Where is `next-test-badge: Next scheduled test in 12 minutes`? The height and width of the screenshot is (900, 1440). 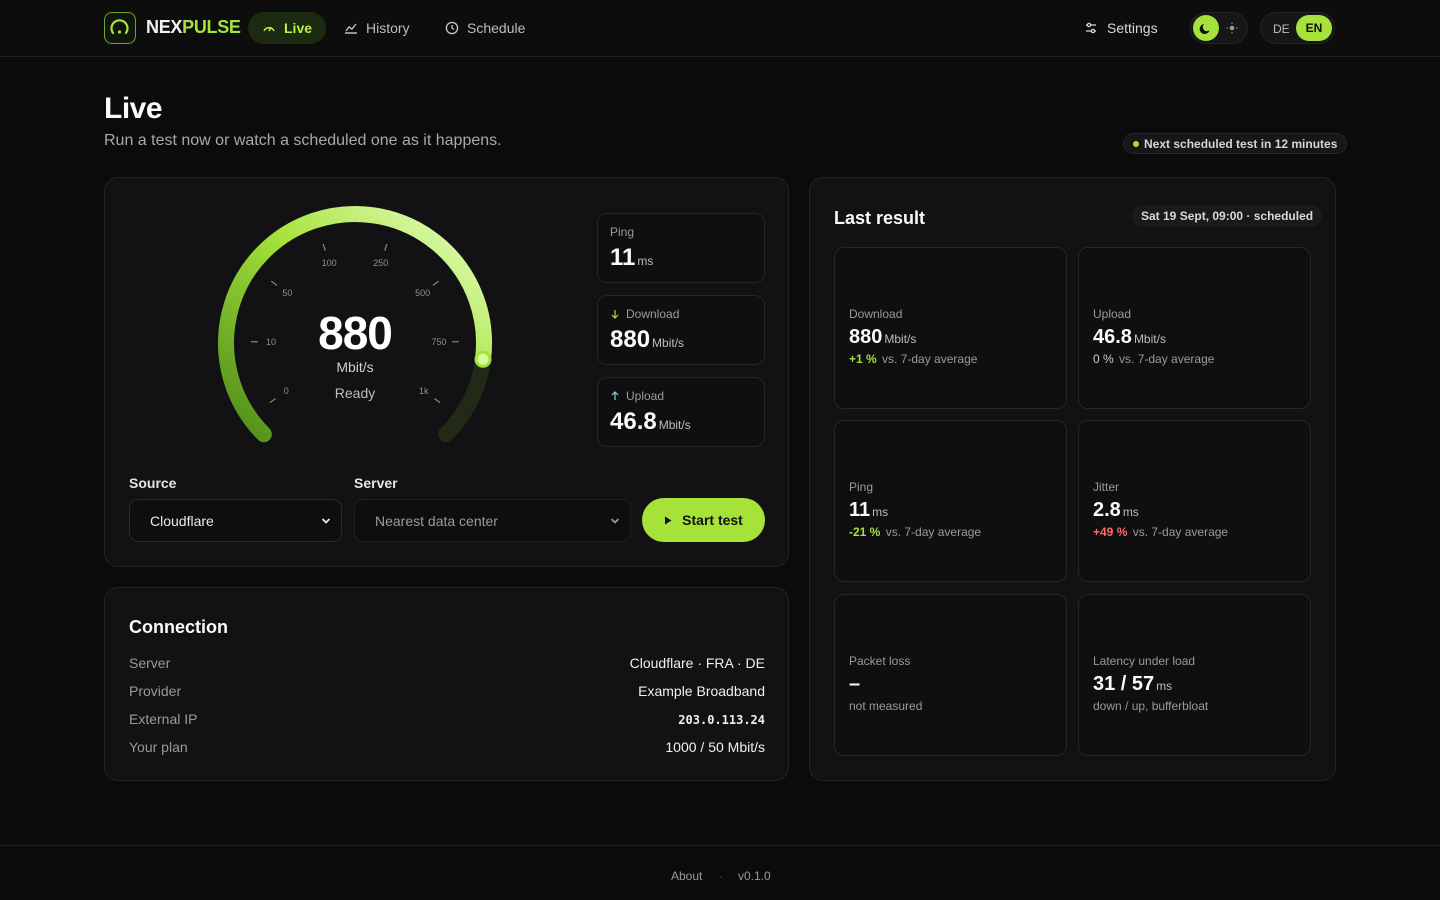 next-test-badge: Next scheduled test in 12 minutes is located at coordinates (1235, 143).